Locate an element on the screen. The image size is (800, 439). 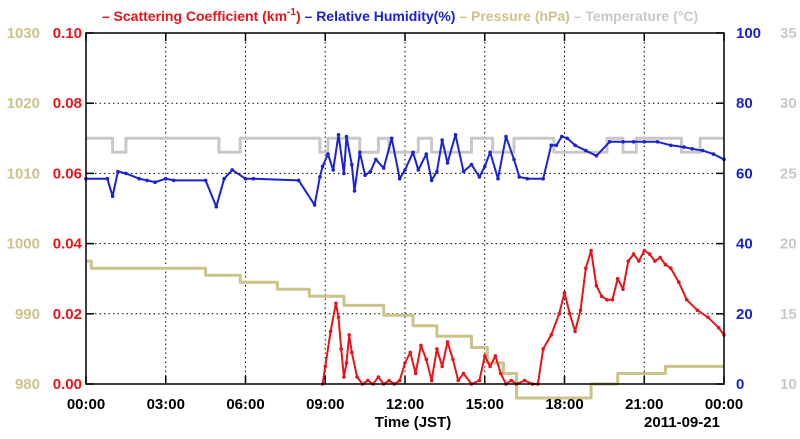
y-tick-label-humidity: 100 is located at coordinates (748, 33).